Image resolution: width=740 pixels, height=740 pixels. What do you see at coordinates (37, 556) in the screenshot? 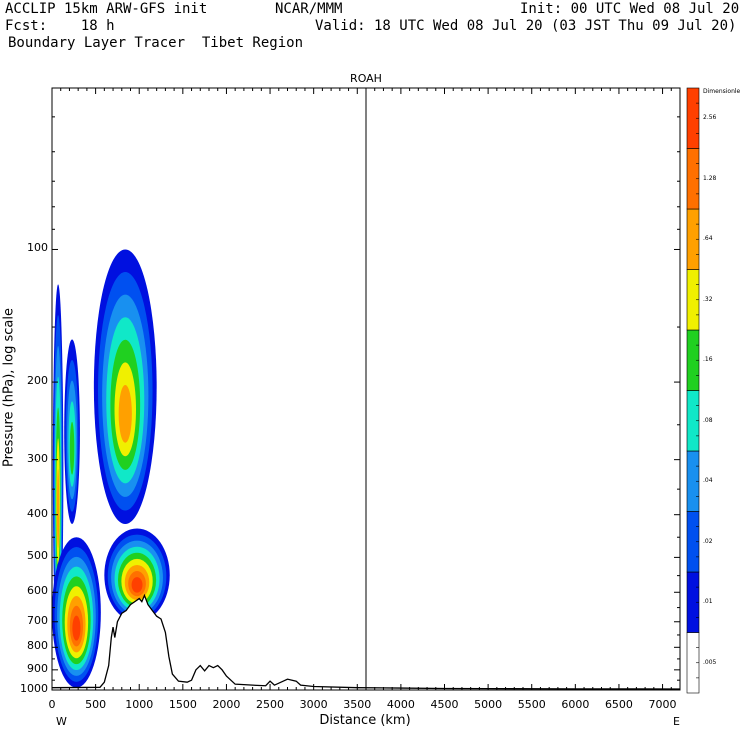
I see `y-tick-label: 500` at bounding box center [37, 556].